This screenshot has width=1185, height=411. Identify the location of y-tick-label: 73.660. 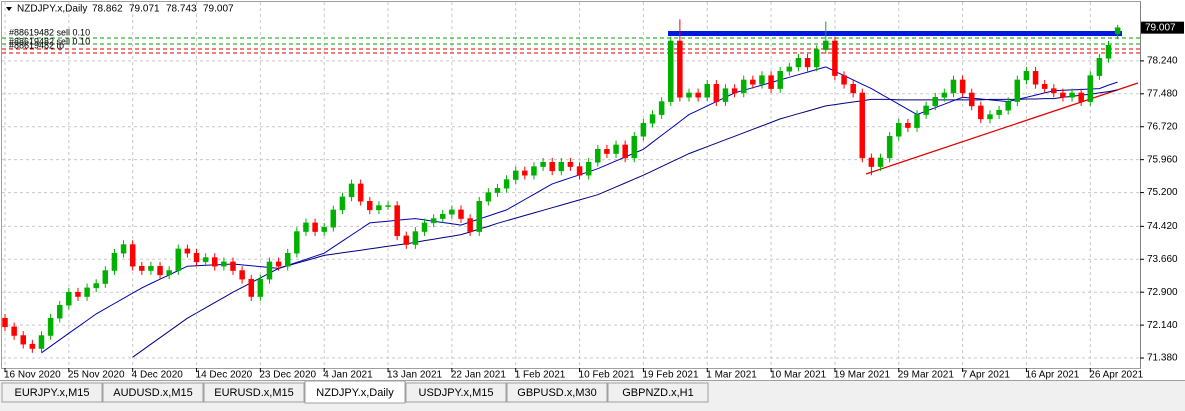
(1162, 259).